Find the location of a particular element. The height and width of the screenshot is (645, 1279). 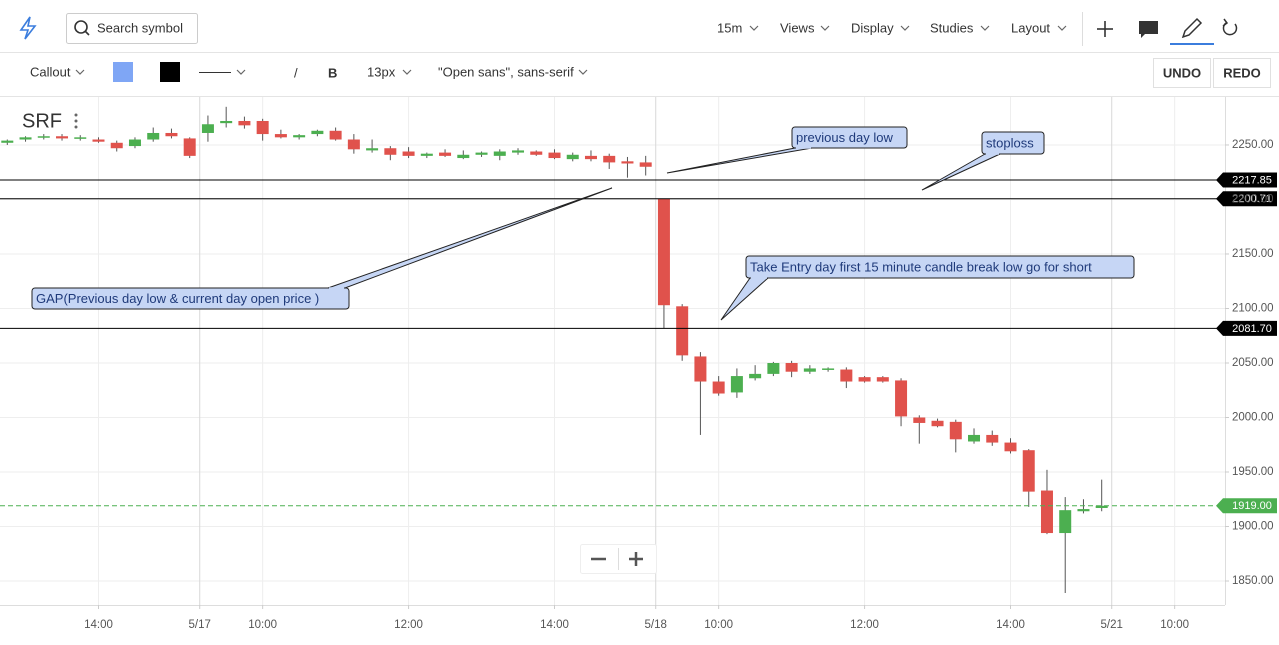

price-tag-label: 1919.00 is located at coordinates (1252, 506).